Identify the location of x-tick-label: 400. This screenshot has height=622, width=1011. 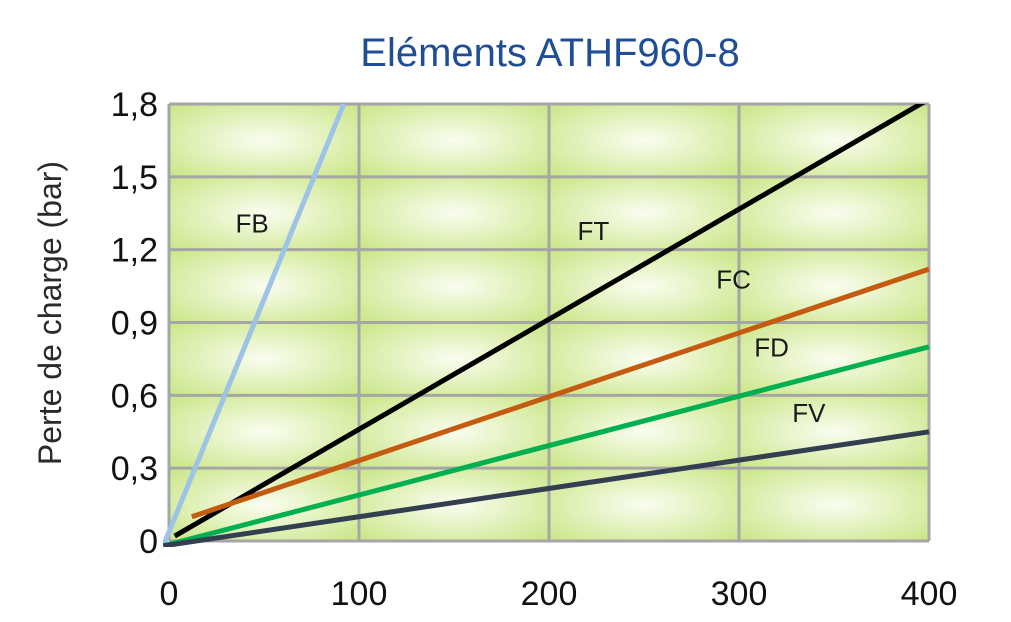
(929, 594).